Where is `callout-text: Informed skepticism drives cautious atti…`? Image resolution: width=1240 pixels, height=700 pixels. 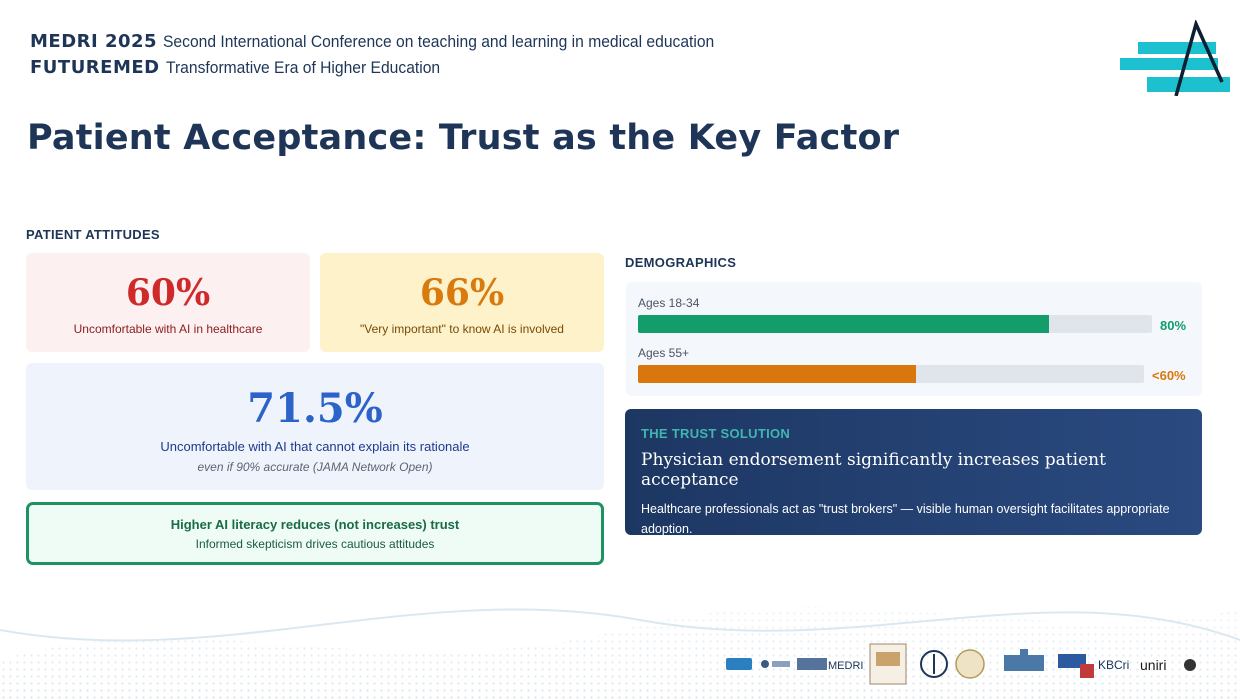 callout-text: Informed skepticism drives cautious atti… is located at coordinates (315, 544).